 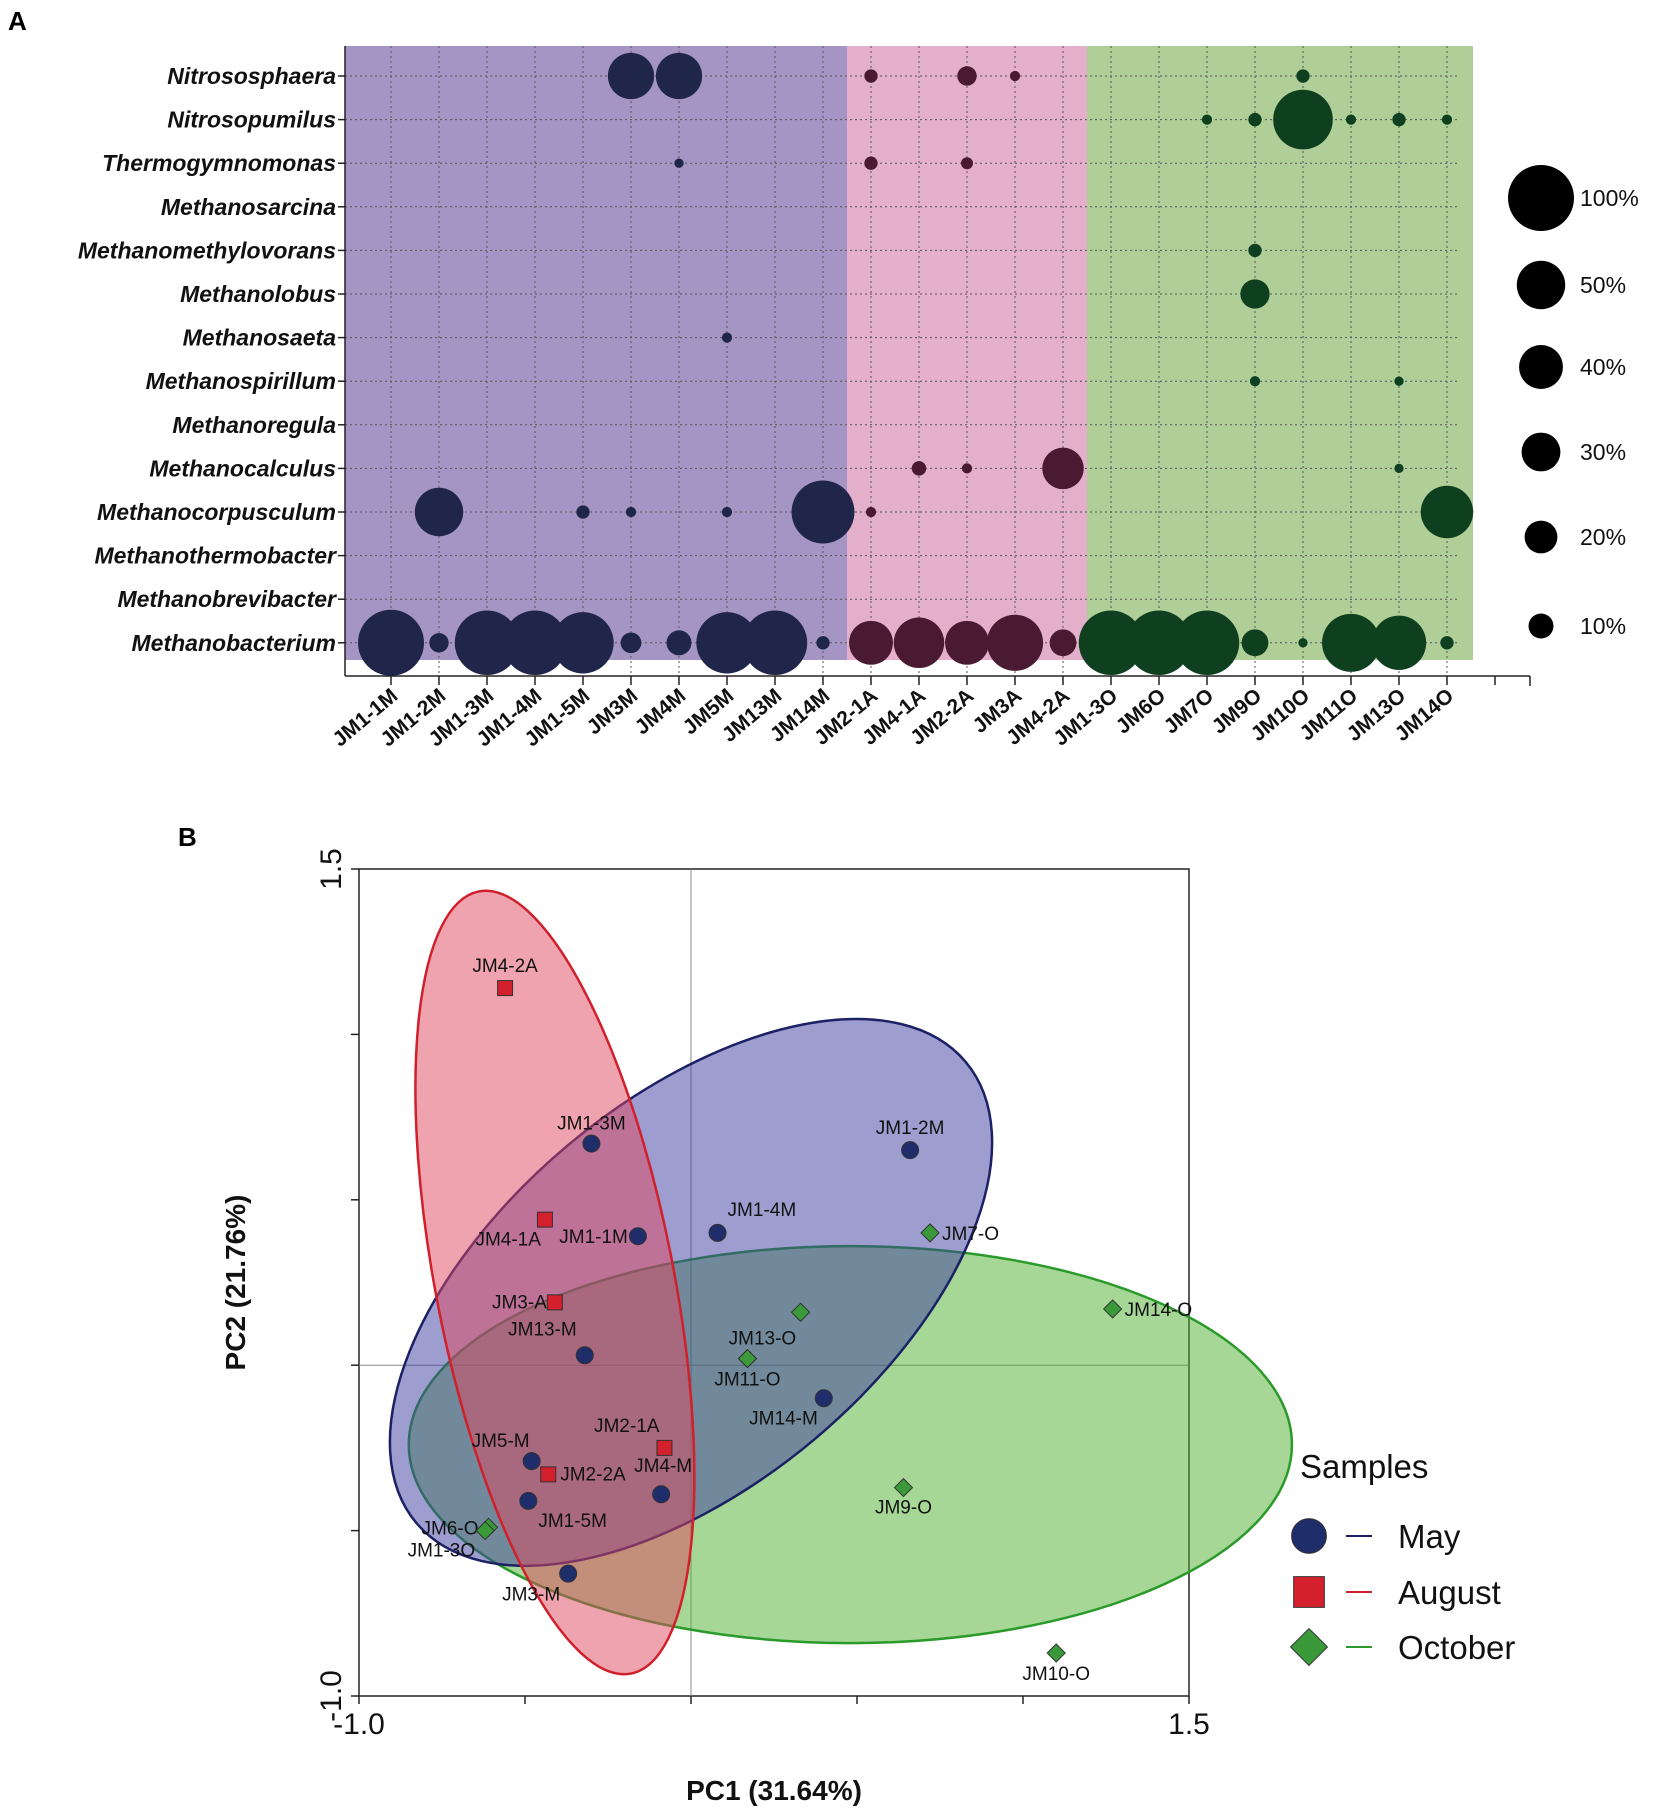 What do you see at coordinates (679, 643) in the screenshot?
I see `bubble-methanobacterium-jm4m` at bounding box center [679, 643].